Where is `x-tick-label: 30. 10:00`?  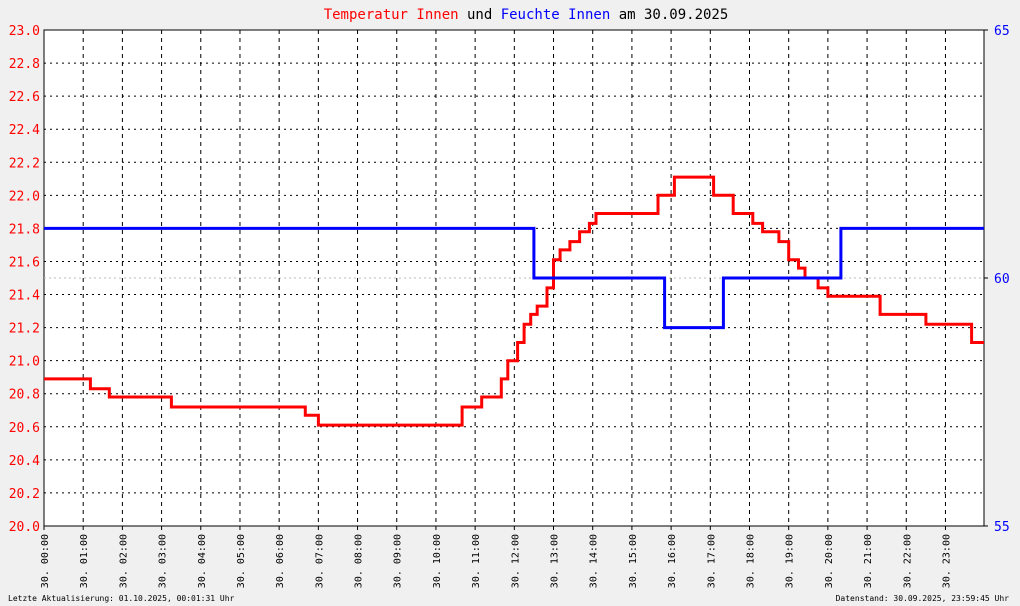 x-tick-label: 30. 10:00 is located at coordinates (437, 561).